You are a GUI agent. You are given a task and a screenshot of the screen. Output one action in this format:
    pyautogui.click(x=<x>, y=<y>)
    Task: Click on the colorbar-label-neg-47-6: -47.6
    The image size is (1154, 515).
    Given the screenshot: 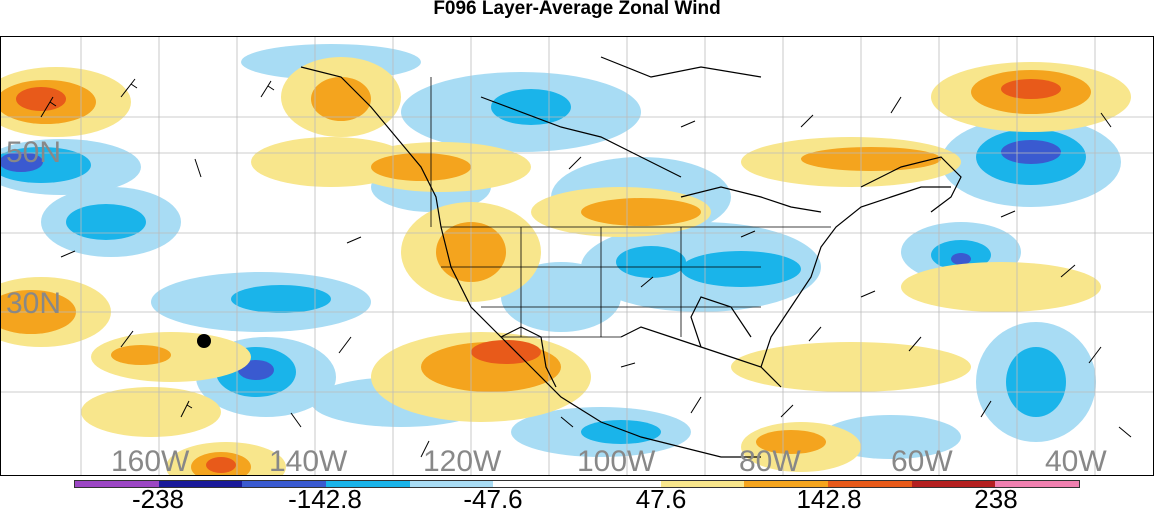 What is the action you would take?
    pyautogui.click(x=493, y=499)
    